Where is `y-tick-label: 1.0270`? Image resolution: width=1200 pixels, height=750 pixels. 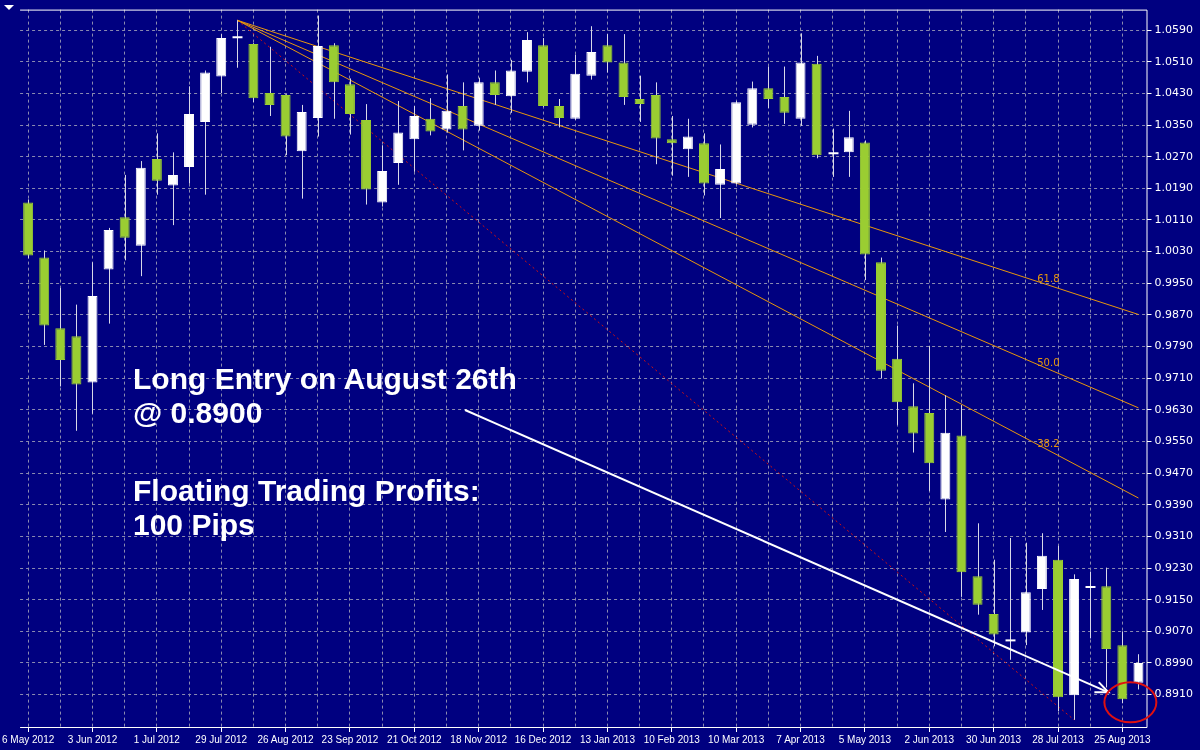
y-tick-label: 1.0270 is located at coordinates (1174, 156).